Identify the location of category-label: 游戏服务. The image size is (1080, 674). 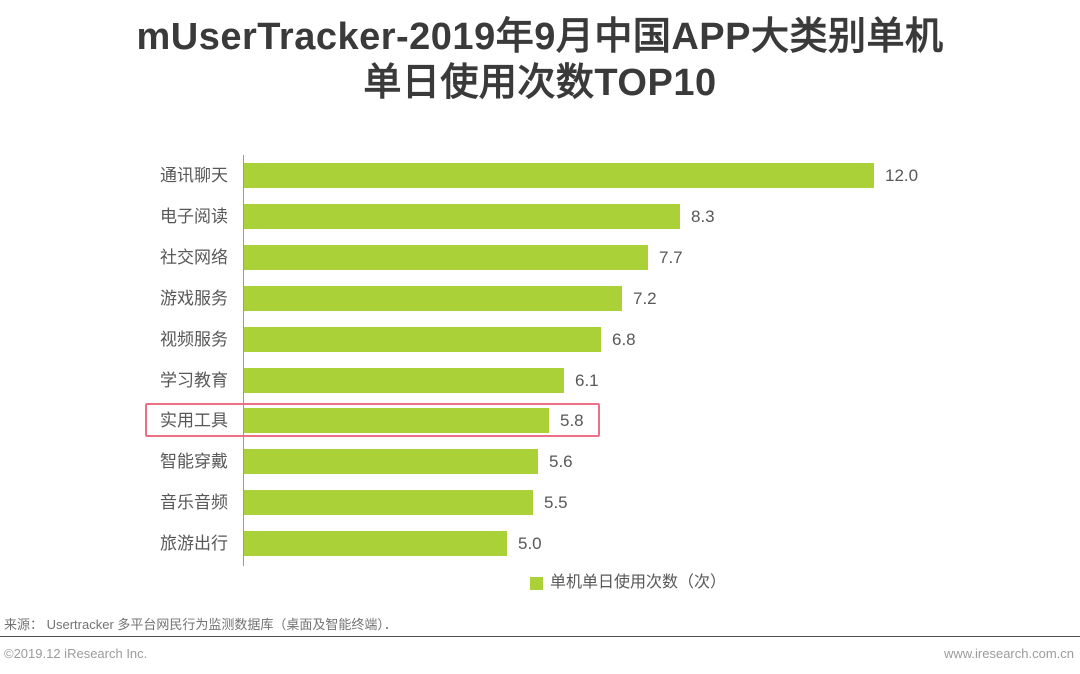
(194, 298).